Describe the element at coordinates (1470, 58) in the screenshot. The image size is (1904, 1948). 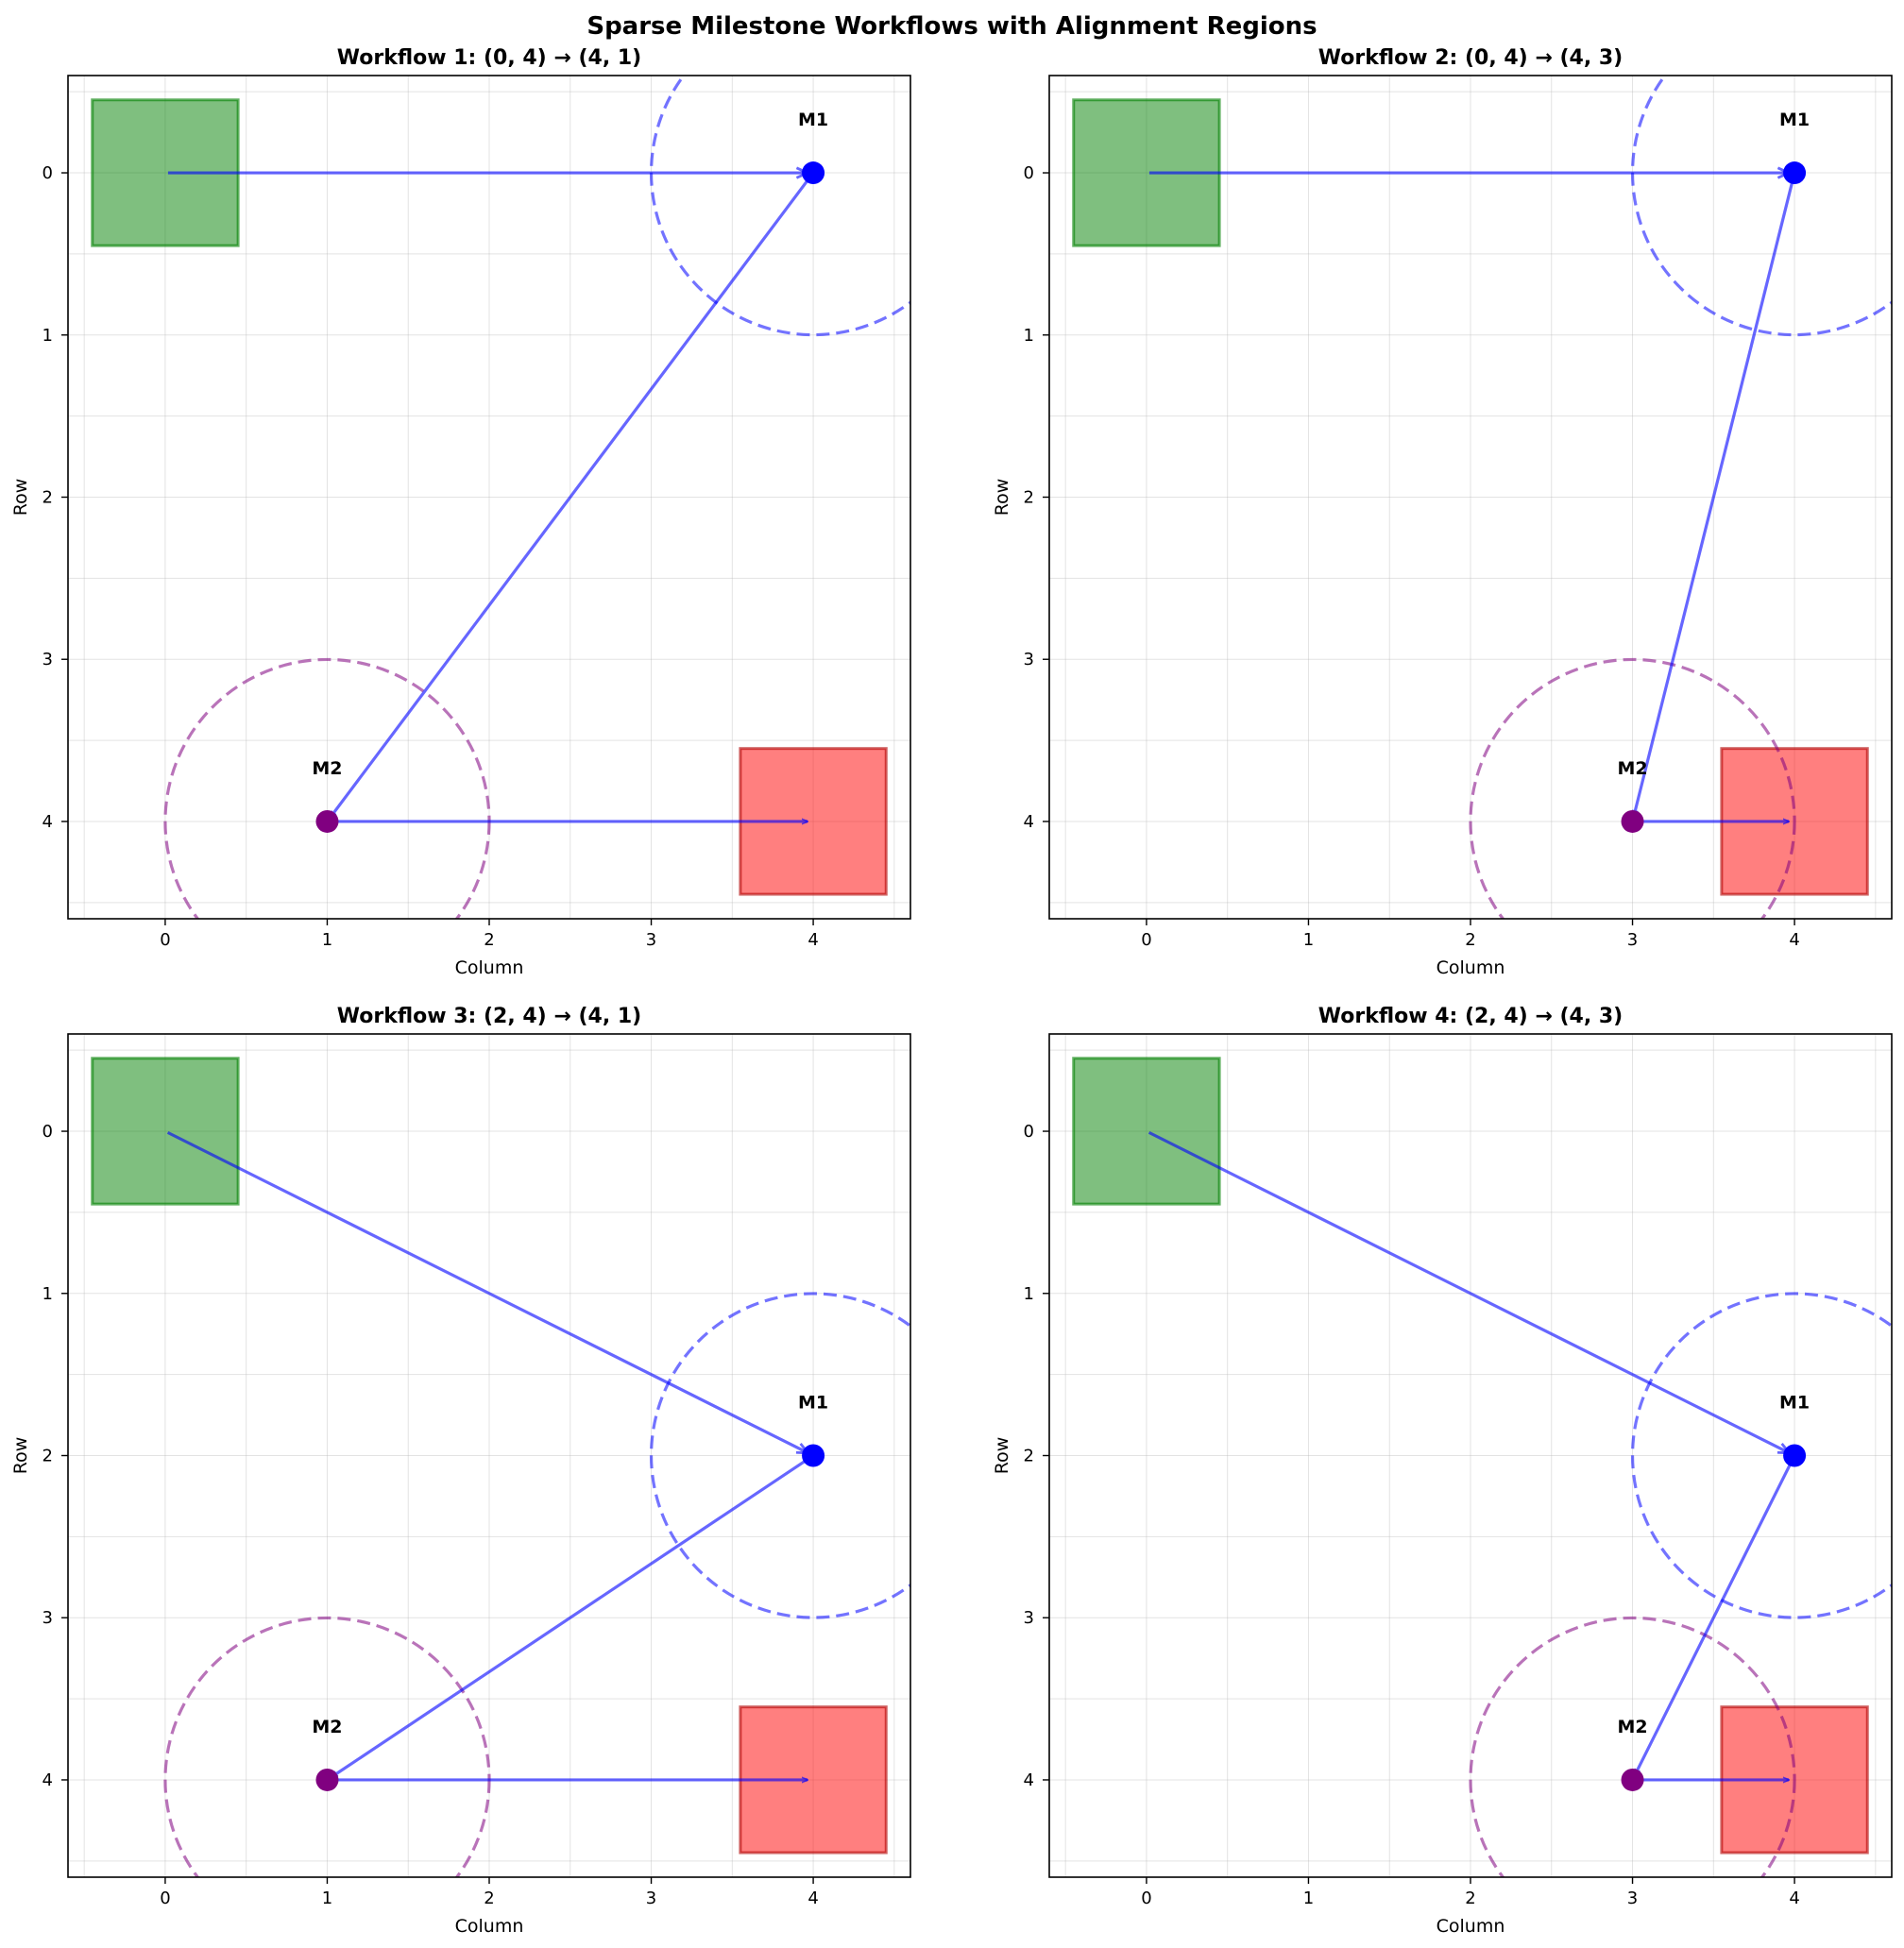
I see `panel-title: Workflow 2: (0, 4) → (4, 3)` at that location.